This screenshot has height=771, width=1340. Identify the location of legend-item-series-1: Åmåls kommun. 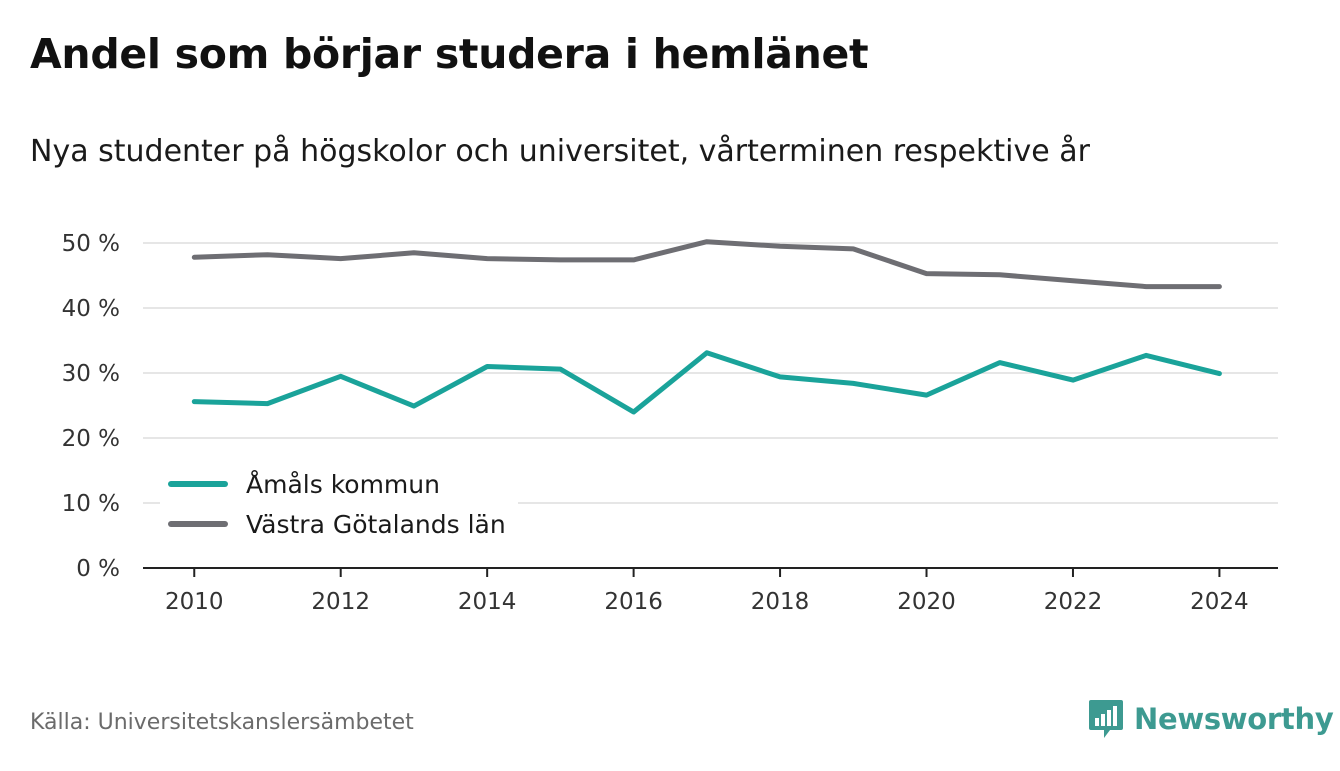
(337, 484).